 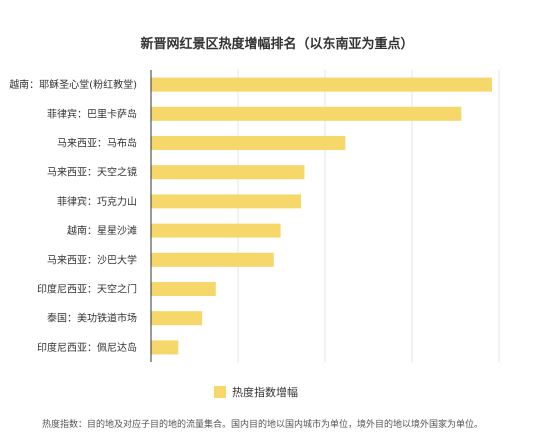 What do you see at coordinates (92, 172) in the screenshot?
I see `category-label: 马来西亚：天空之镜` at bounding box center [92, 172].